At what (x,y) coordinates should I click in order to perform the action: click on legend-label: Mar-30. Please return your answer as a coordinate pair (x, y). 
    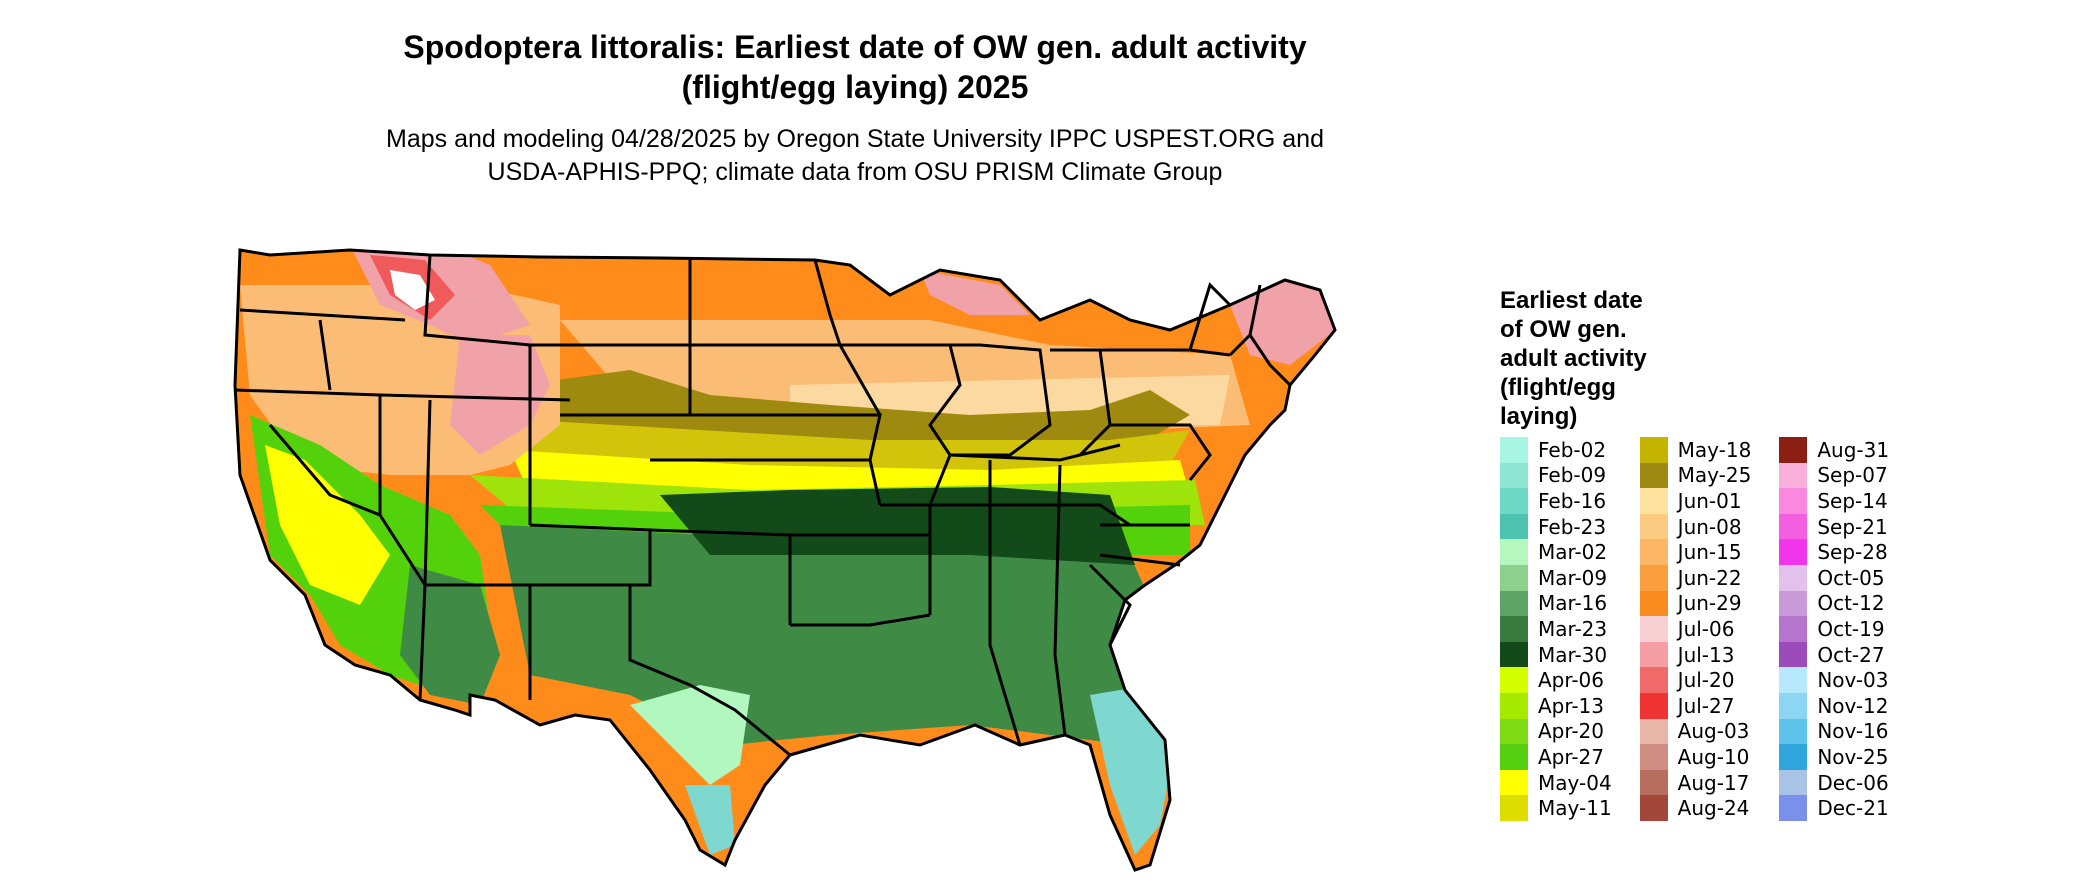
    Looking at the image, I should click on (1573, 654).